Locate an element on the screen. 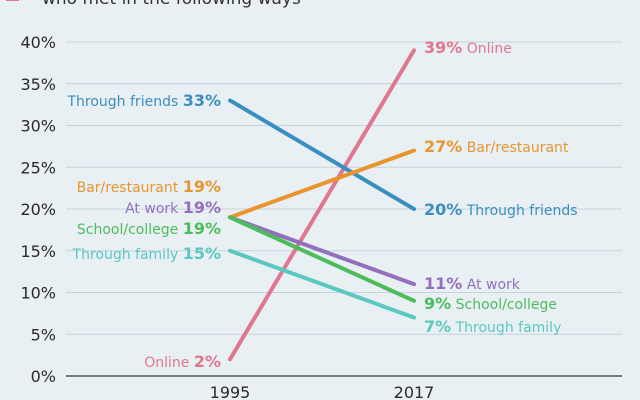 The width and height of the screenshot is (640, 400). y-tick-label: 5% is located at coordinates (43, 334).